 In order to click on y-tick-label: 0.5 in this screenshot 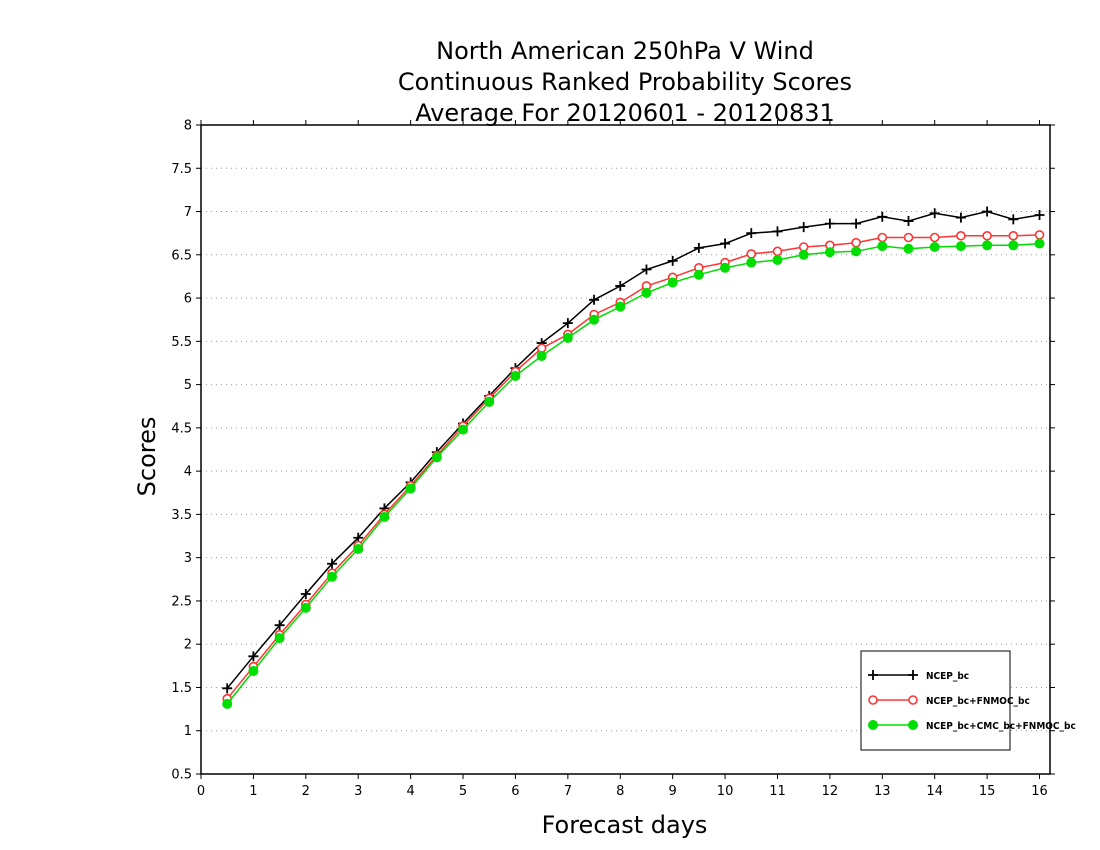, I will do `click(181, 775)`.